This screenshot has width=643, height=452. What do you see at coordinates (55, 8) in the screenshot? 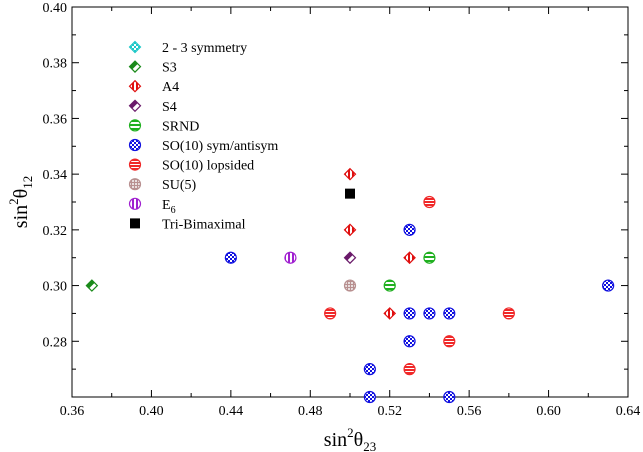
I see `y-tick-label: 0.40` at bounding box center [55, 8].